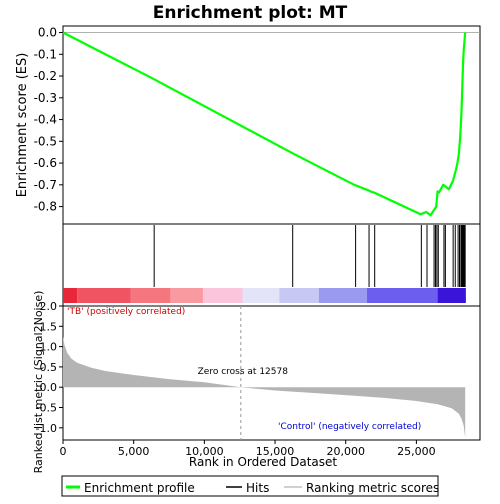  What do you see at coordinates (372, 488) in the screenshot?
I see `legend-item-ranking: Ranking metric scores` at bounding box center [372, 488].